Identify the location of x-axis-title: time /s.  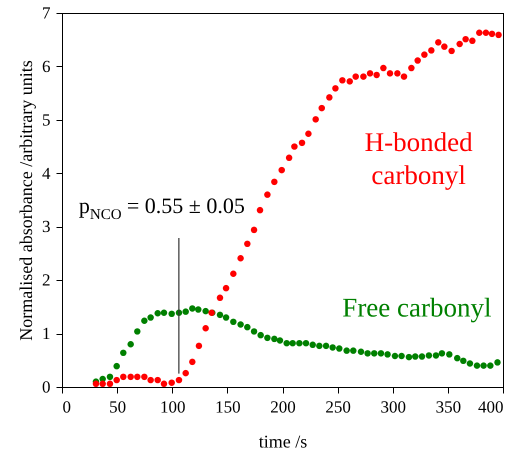
(283, 442).